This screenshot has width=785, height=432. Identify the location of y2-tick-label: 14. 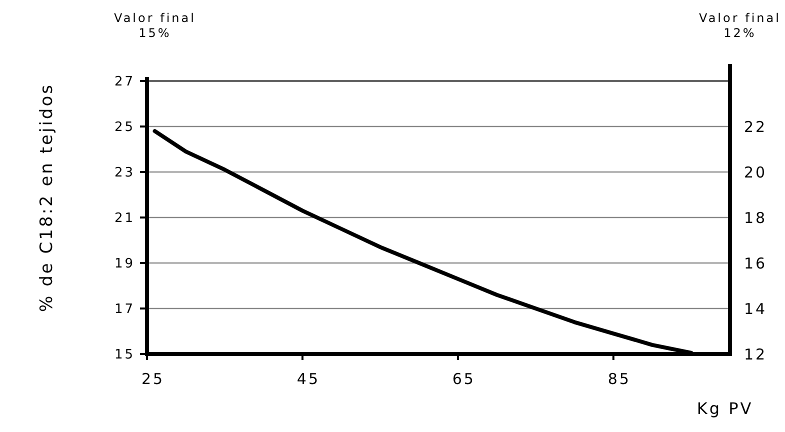
(756, 309).